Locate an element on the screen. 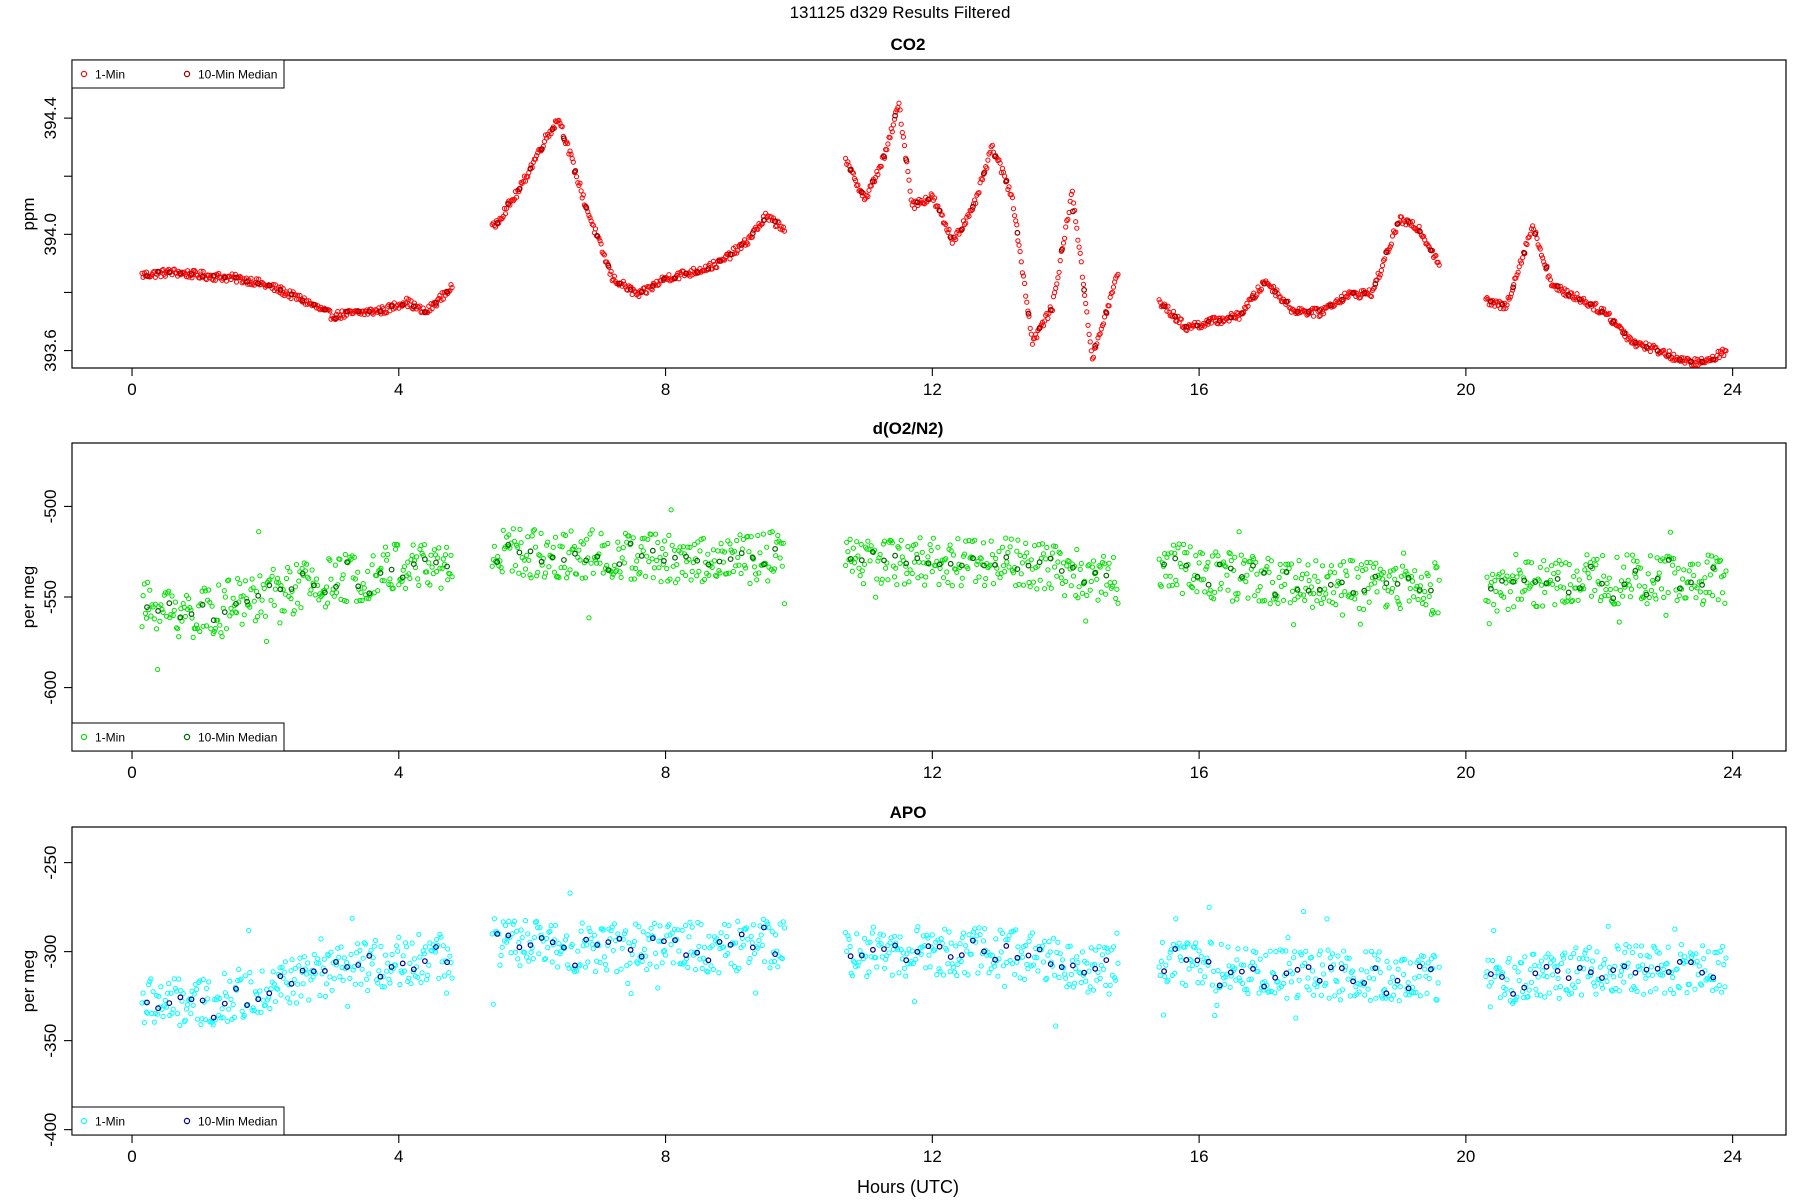  co2-panel-title: CO2 is located at coordinates (908, 44).